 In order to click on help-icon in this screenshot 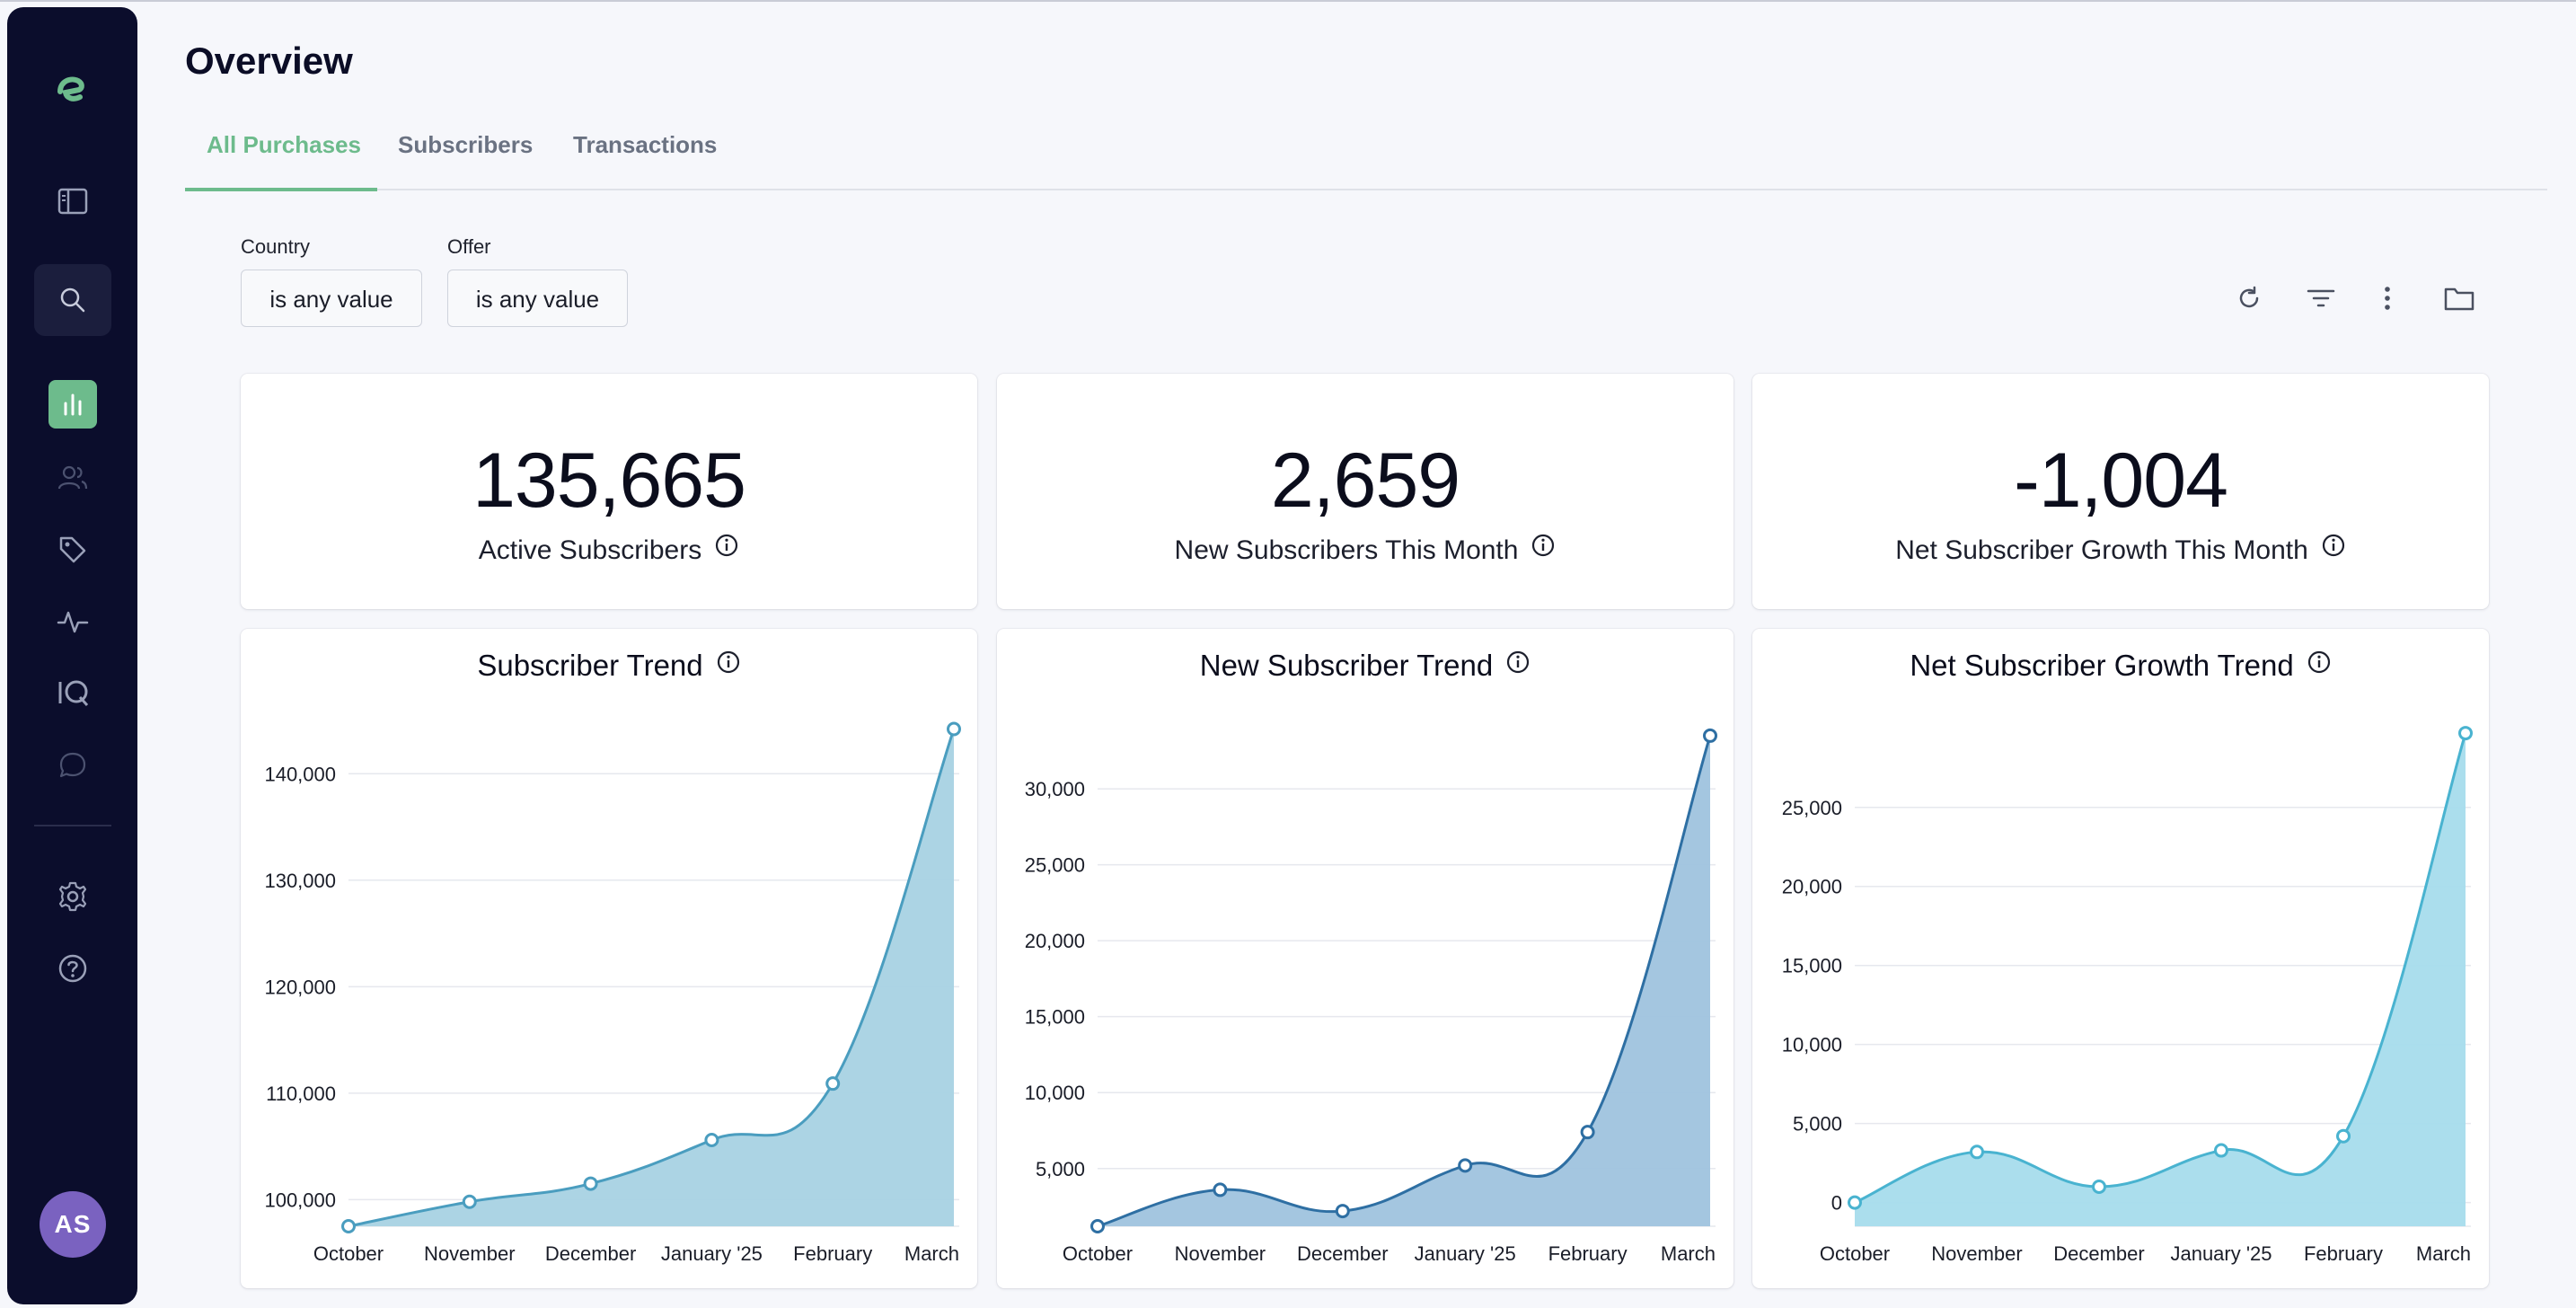, I will do `click(72, 968)`.